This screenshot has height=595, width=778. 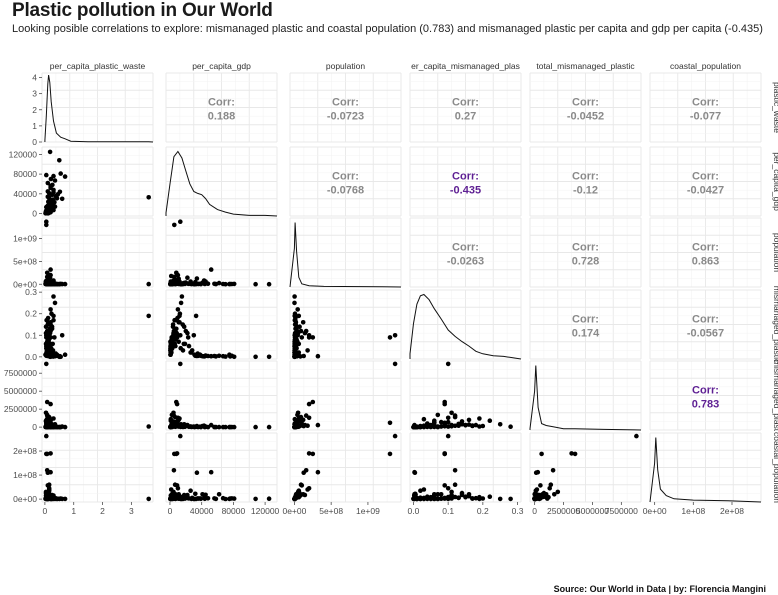 I want to click on y-tick-label-mismanaged_pc: 0.2, so click(x=31, y=314).